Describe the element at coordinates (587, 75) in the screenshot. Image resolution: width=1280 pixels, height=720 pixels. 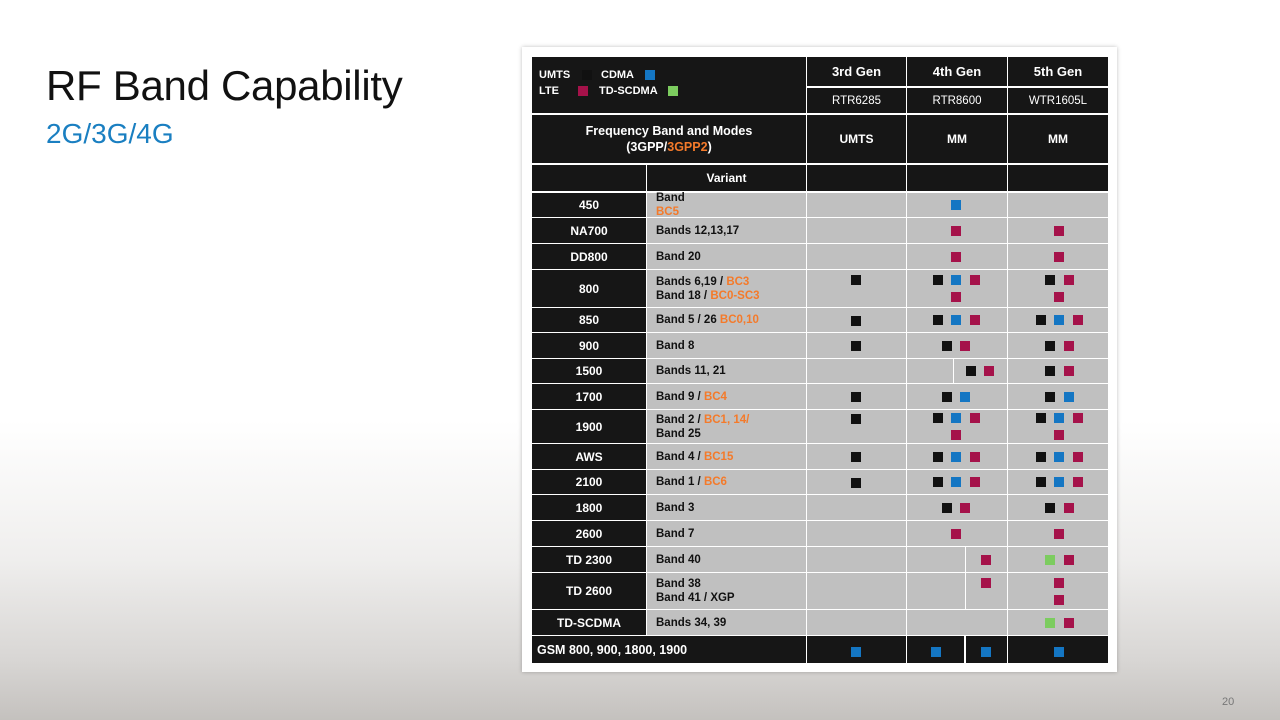
I see `legend-swatch-umts` at that location.